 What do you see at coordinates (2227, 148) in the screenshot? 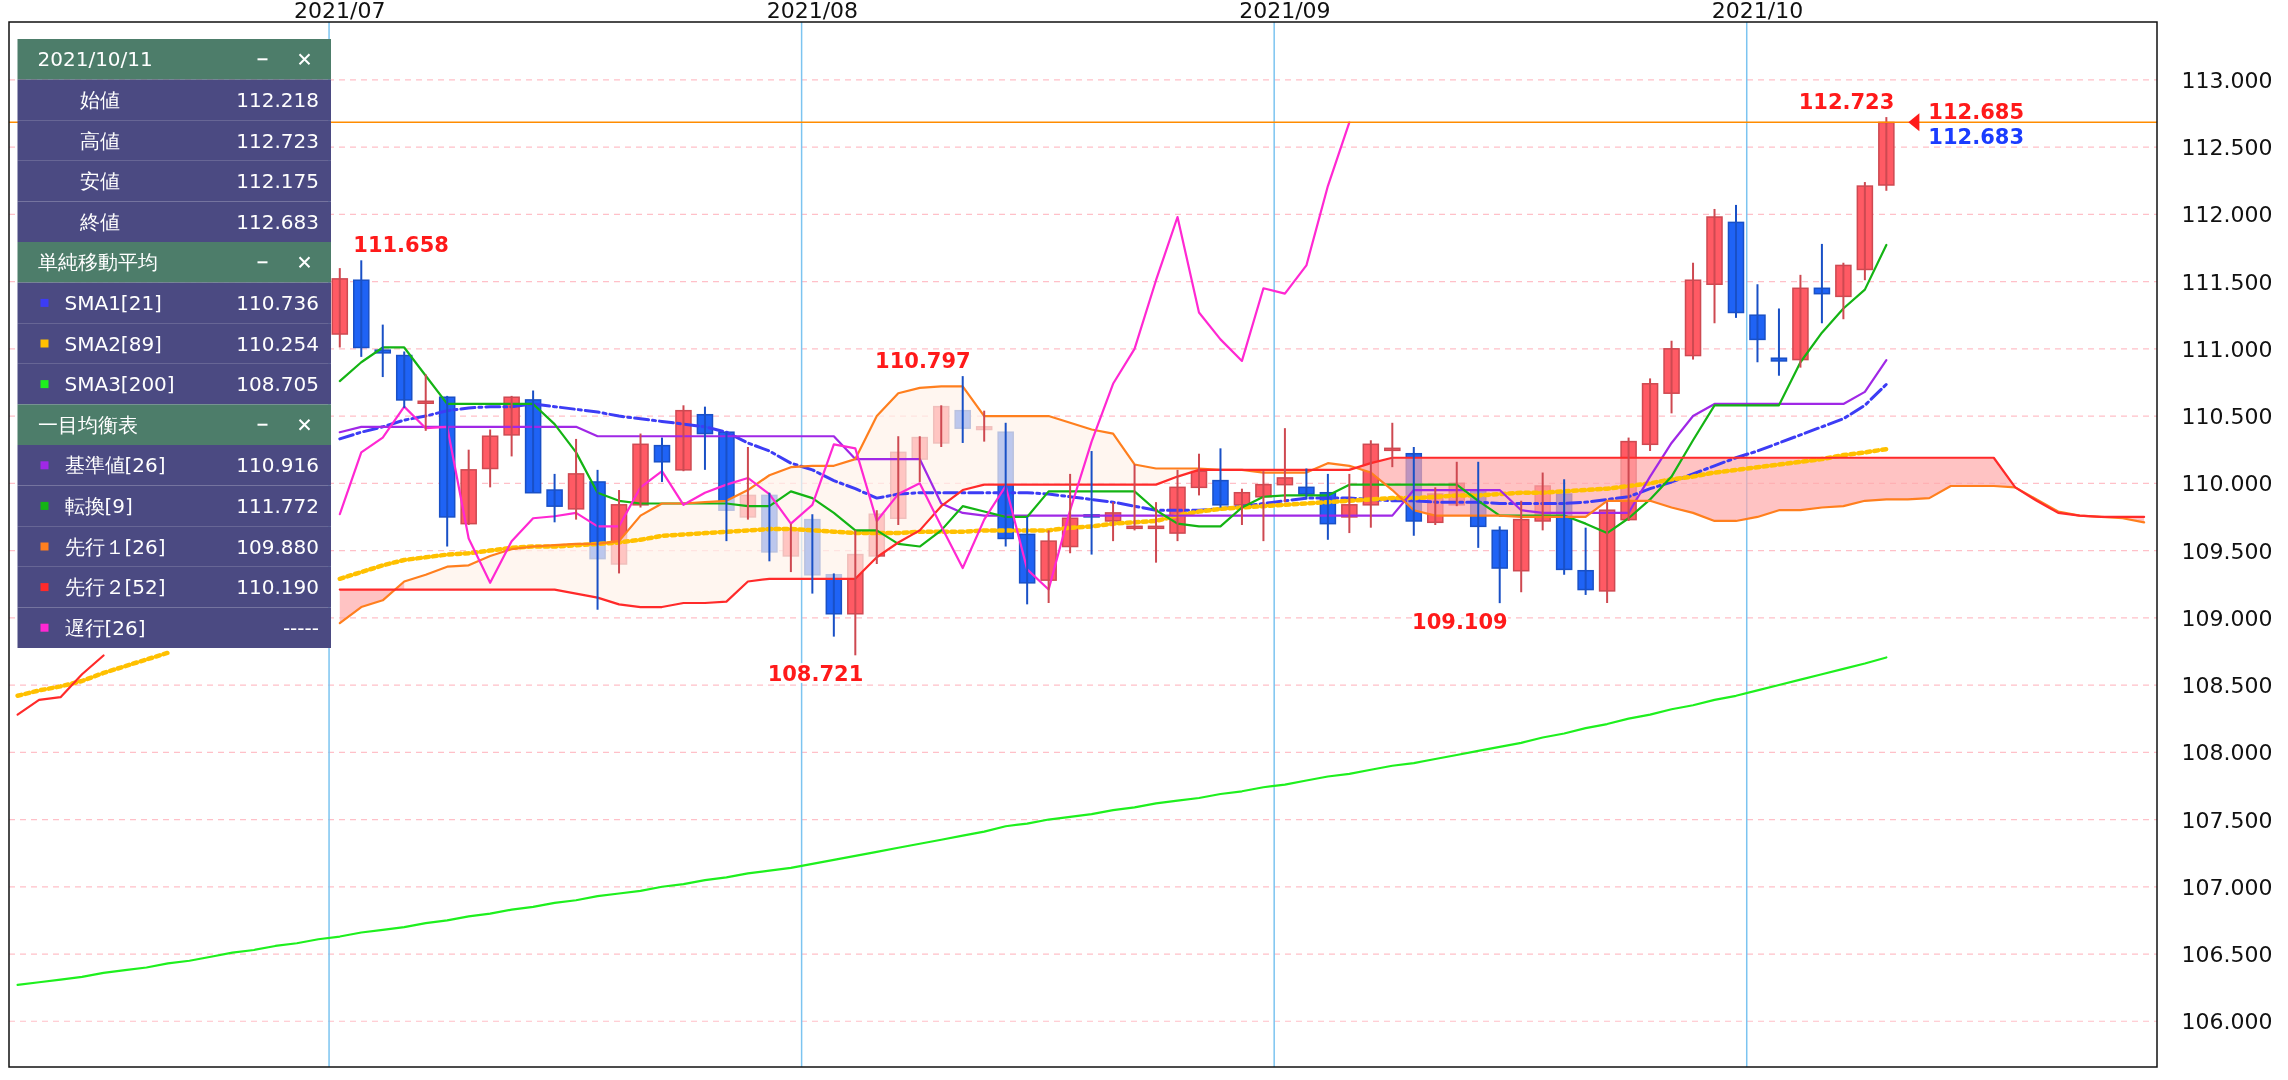
I see `y-tick-label: 112.500` at bounding box center [2227, 148].